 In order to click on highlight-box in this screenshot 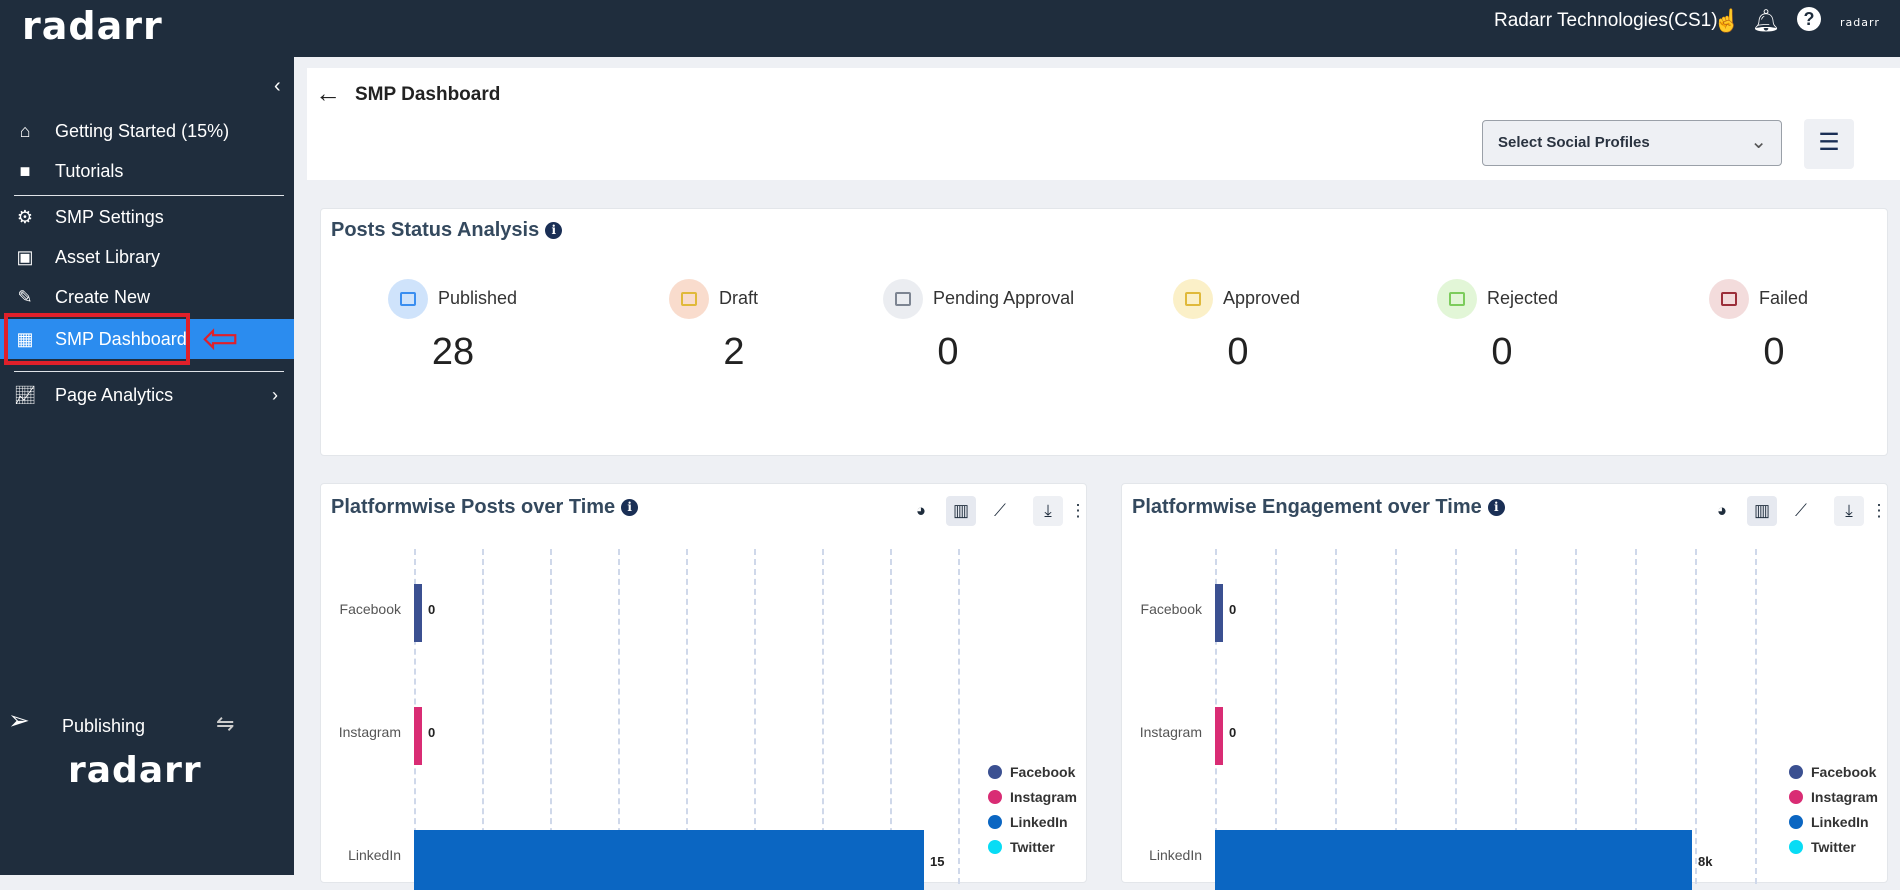, I will do `click(97, 339)`.